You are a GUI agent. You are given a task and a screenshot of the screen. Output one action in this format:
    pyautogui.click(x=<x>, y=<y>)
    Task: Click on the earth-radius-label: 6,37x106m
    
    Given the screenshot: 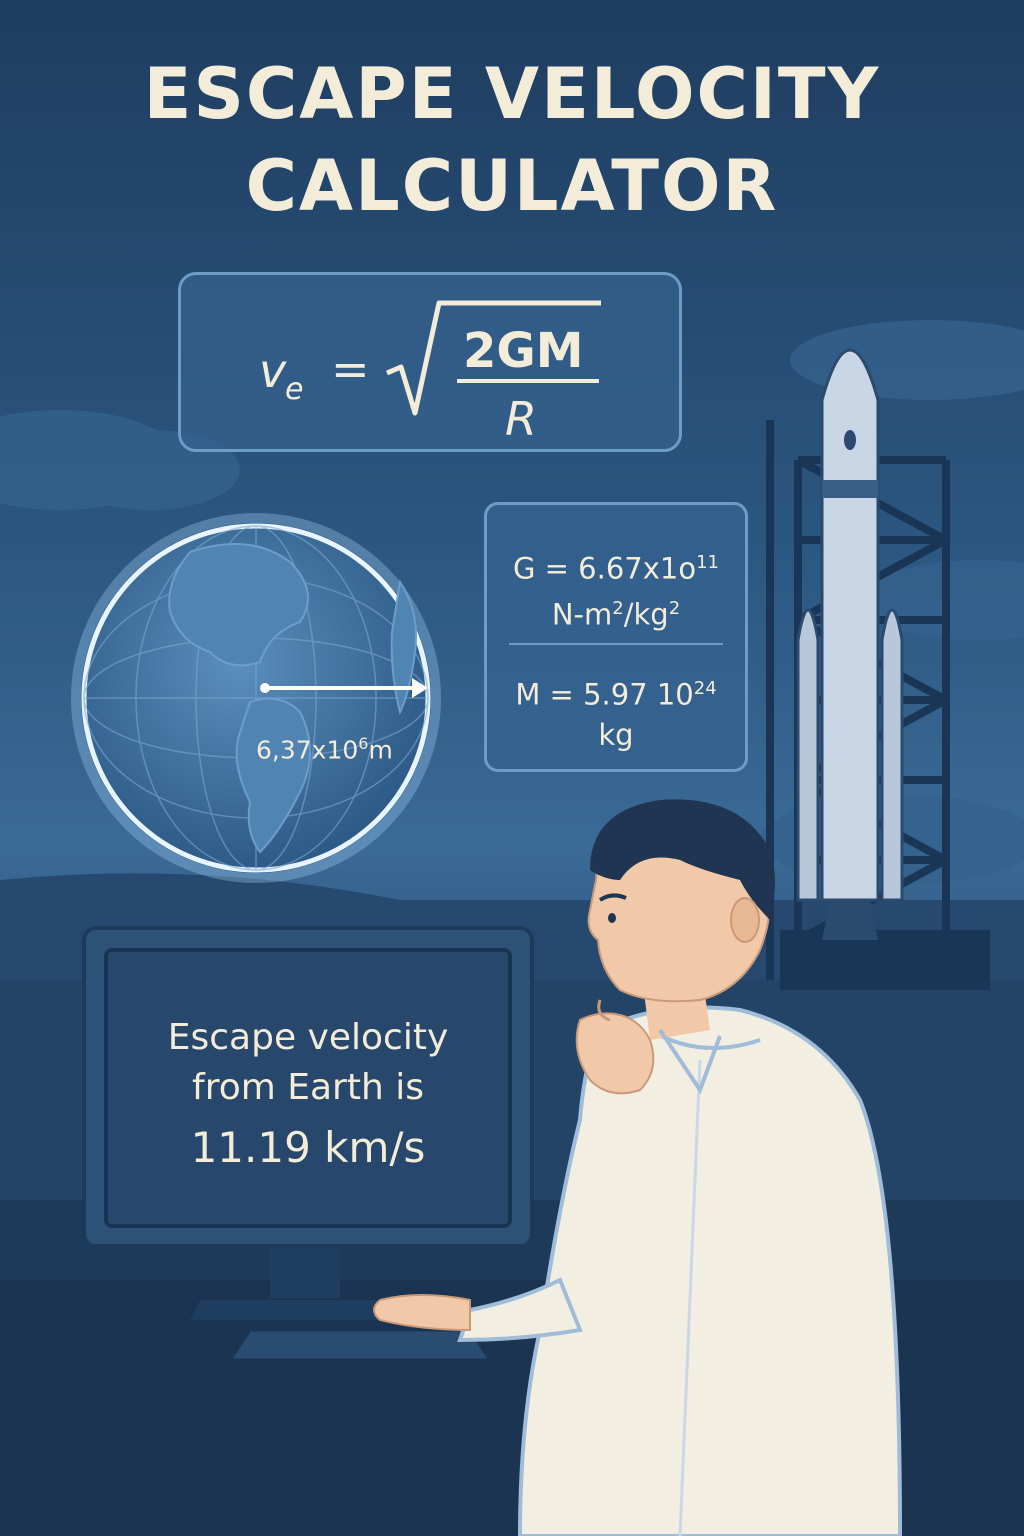 What is the action you would take?
    pyautogui.click(x=324, y=749)
    